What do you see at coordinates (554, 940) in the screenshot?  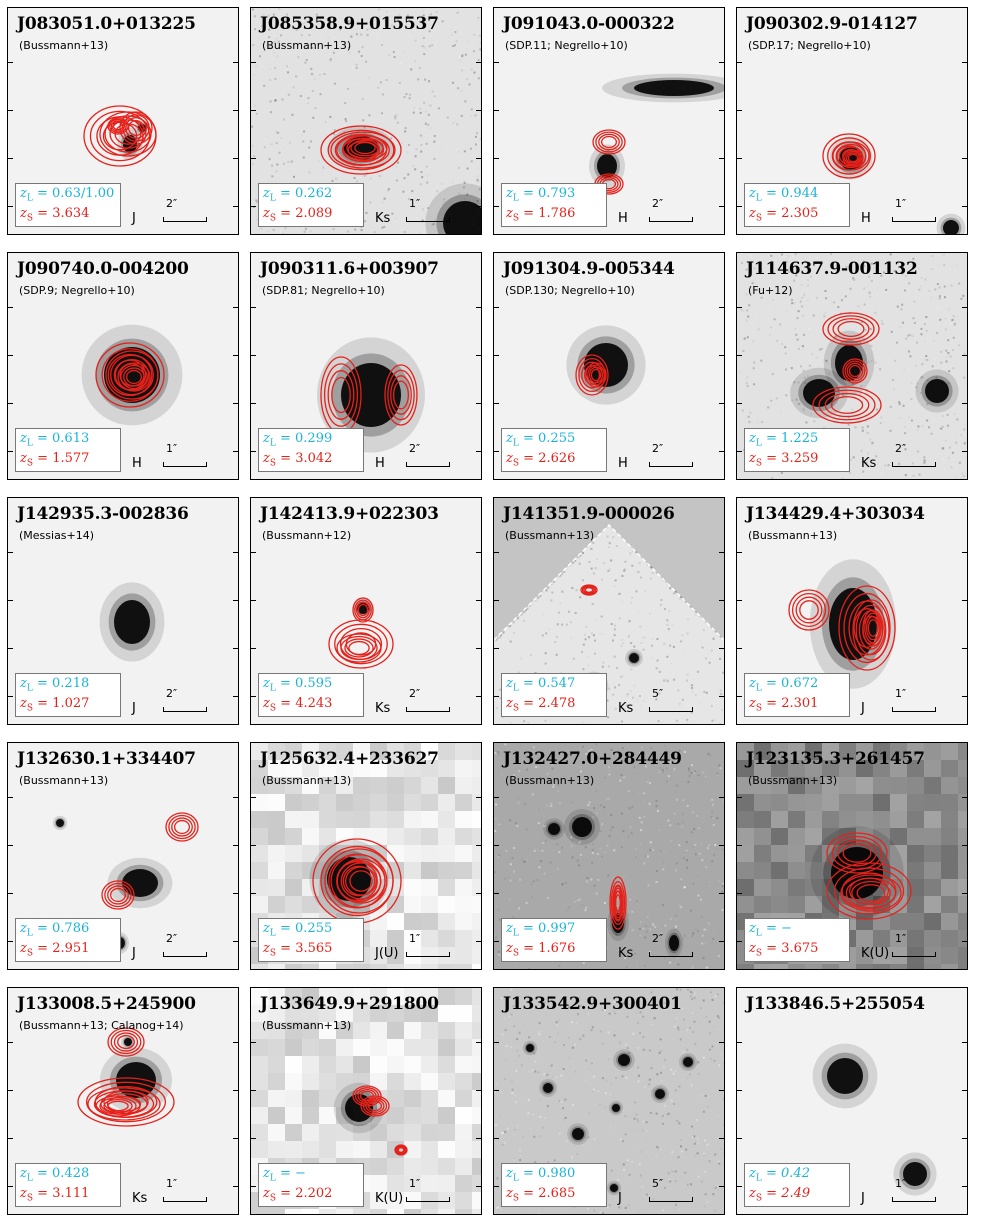 I see `redshift-box: zL = 0.997 zS = 1.676` at bounding box center [554, 940].